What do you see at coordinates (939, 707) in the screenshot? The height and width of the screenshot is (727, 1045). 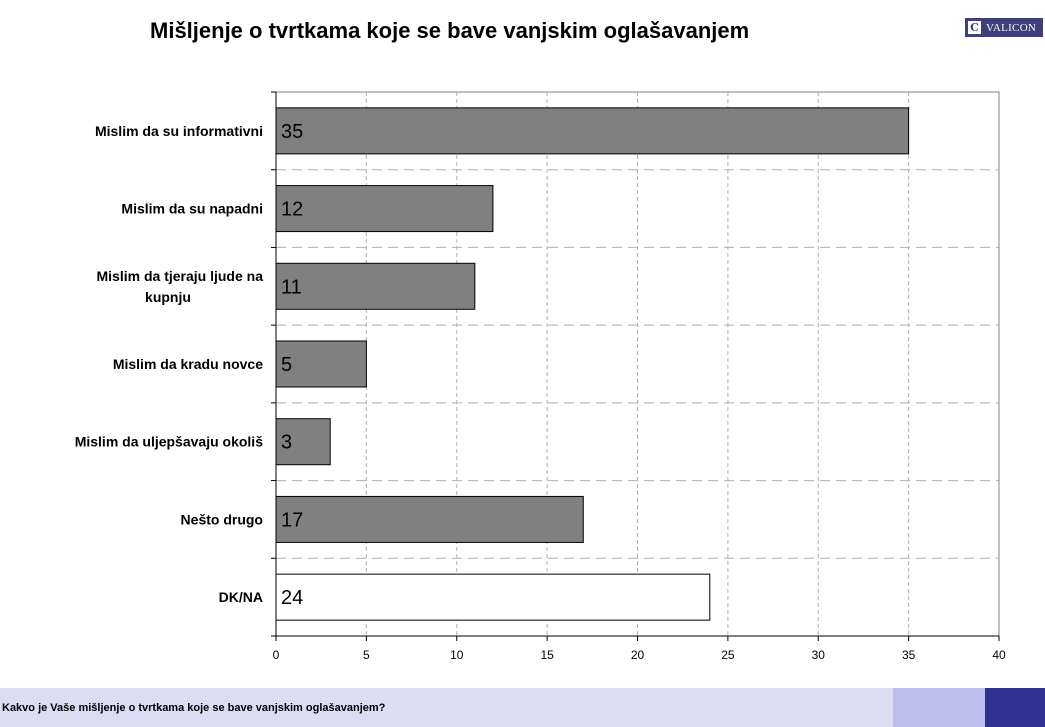 I see `footer-accent-light` at bounding box center [939, 707].